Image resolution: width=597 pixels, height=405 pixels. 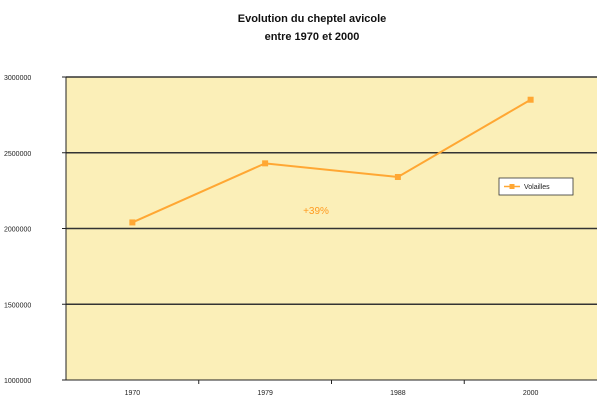 I want to click on y-ticks: 1000000 1500000 2000000 2500000 3000000, so click(x=35, y=230).